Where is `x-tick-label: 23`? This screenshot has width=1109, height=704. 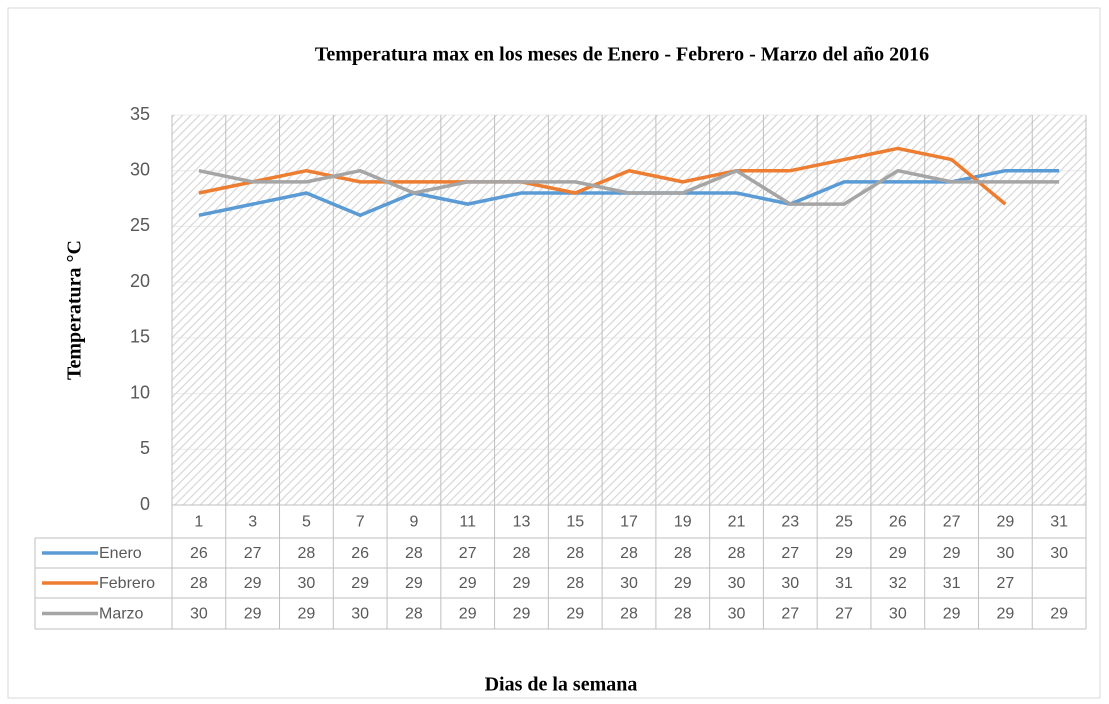
x-tick-label: 23 is located at coordinates (790, 522).